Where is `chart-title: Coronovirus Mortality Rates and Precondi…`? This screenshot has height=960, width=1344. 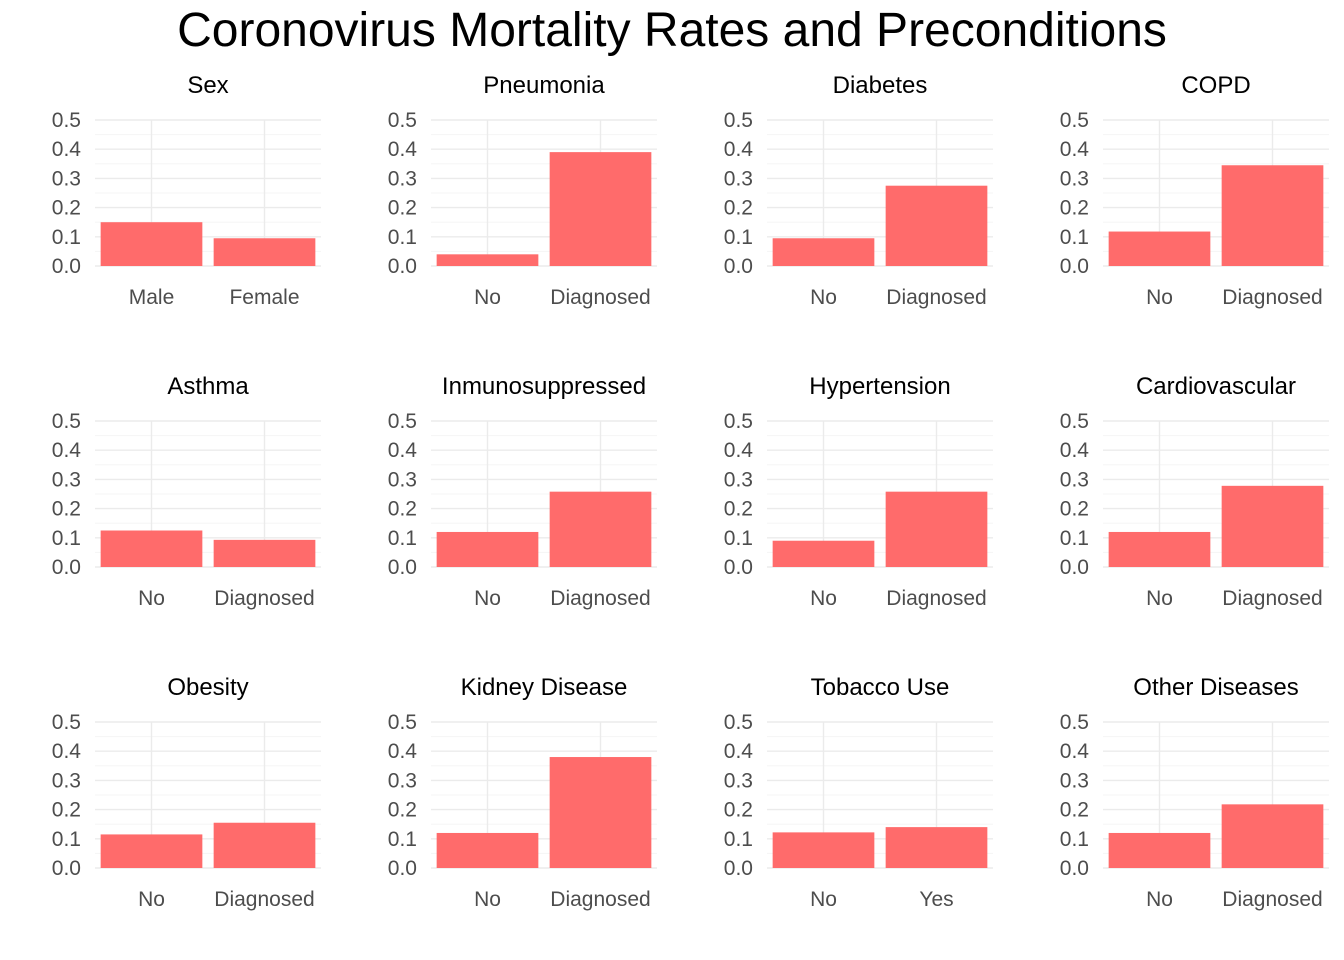
chart-title: Coronovirus Mortality Rates and Precondi… is located at coordinates (672, 30).